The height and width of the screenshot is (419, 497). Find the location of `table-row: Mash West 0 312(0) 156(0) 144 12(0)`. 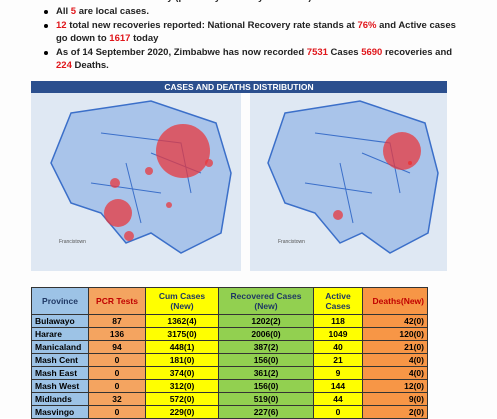

table-row: Mash West 0 312(0) 156(0) 144 12(0) is located at coordinates (229, 386).